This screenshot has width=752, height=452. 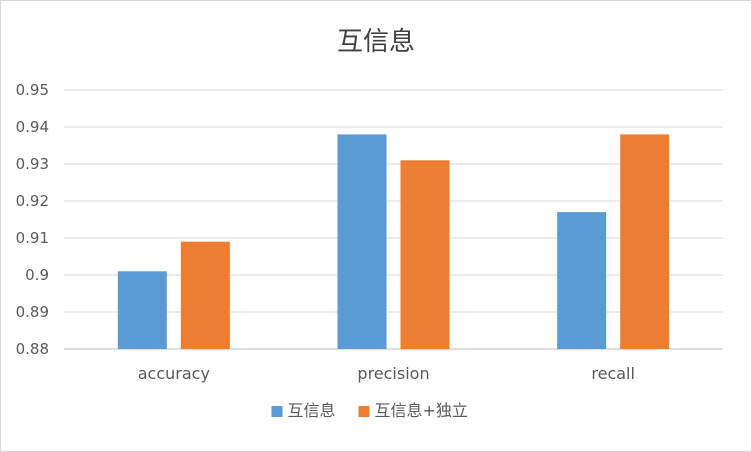 What do you see at coordinates (613, 373) in the screenshot?
I see `x-tick-label: recall` at bounding box center [613, 373].